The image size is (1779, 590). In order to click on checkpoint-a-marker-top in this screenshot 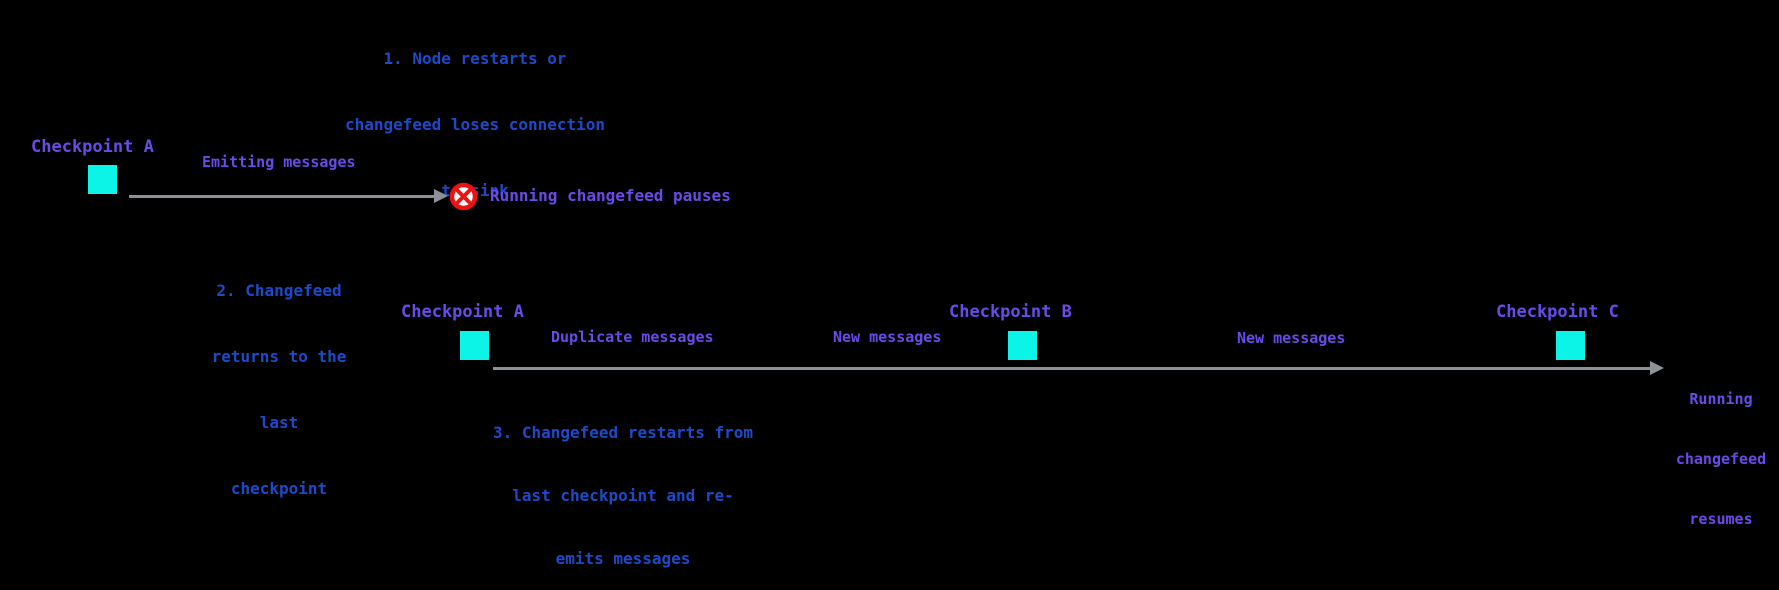, I will do `click(102, 179)`.